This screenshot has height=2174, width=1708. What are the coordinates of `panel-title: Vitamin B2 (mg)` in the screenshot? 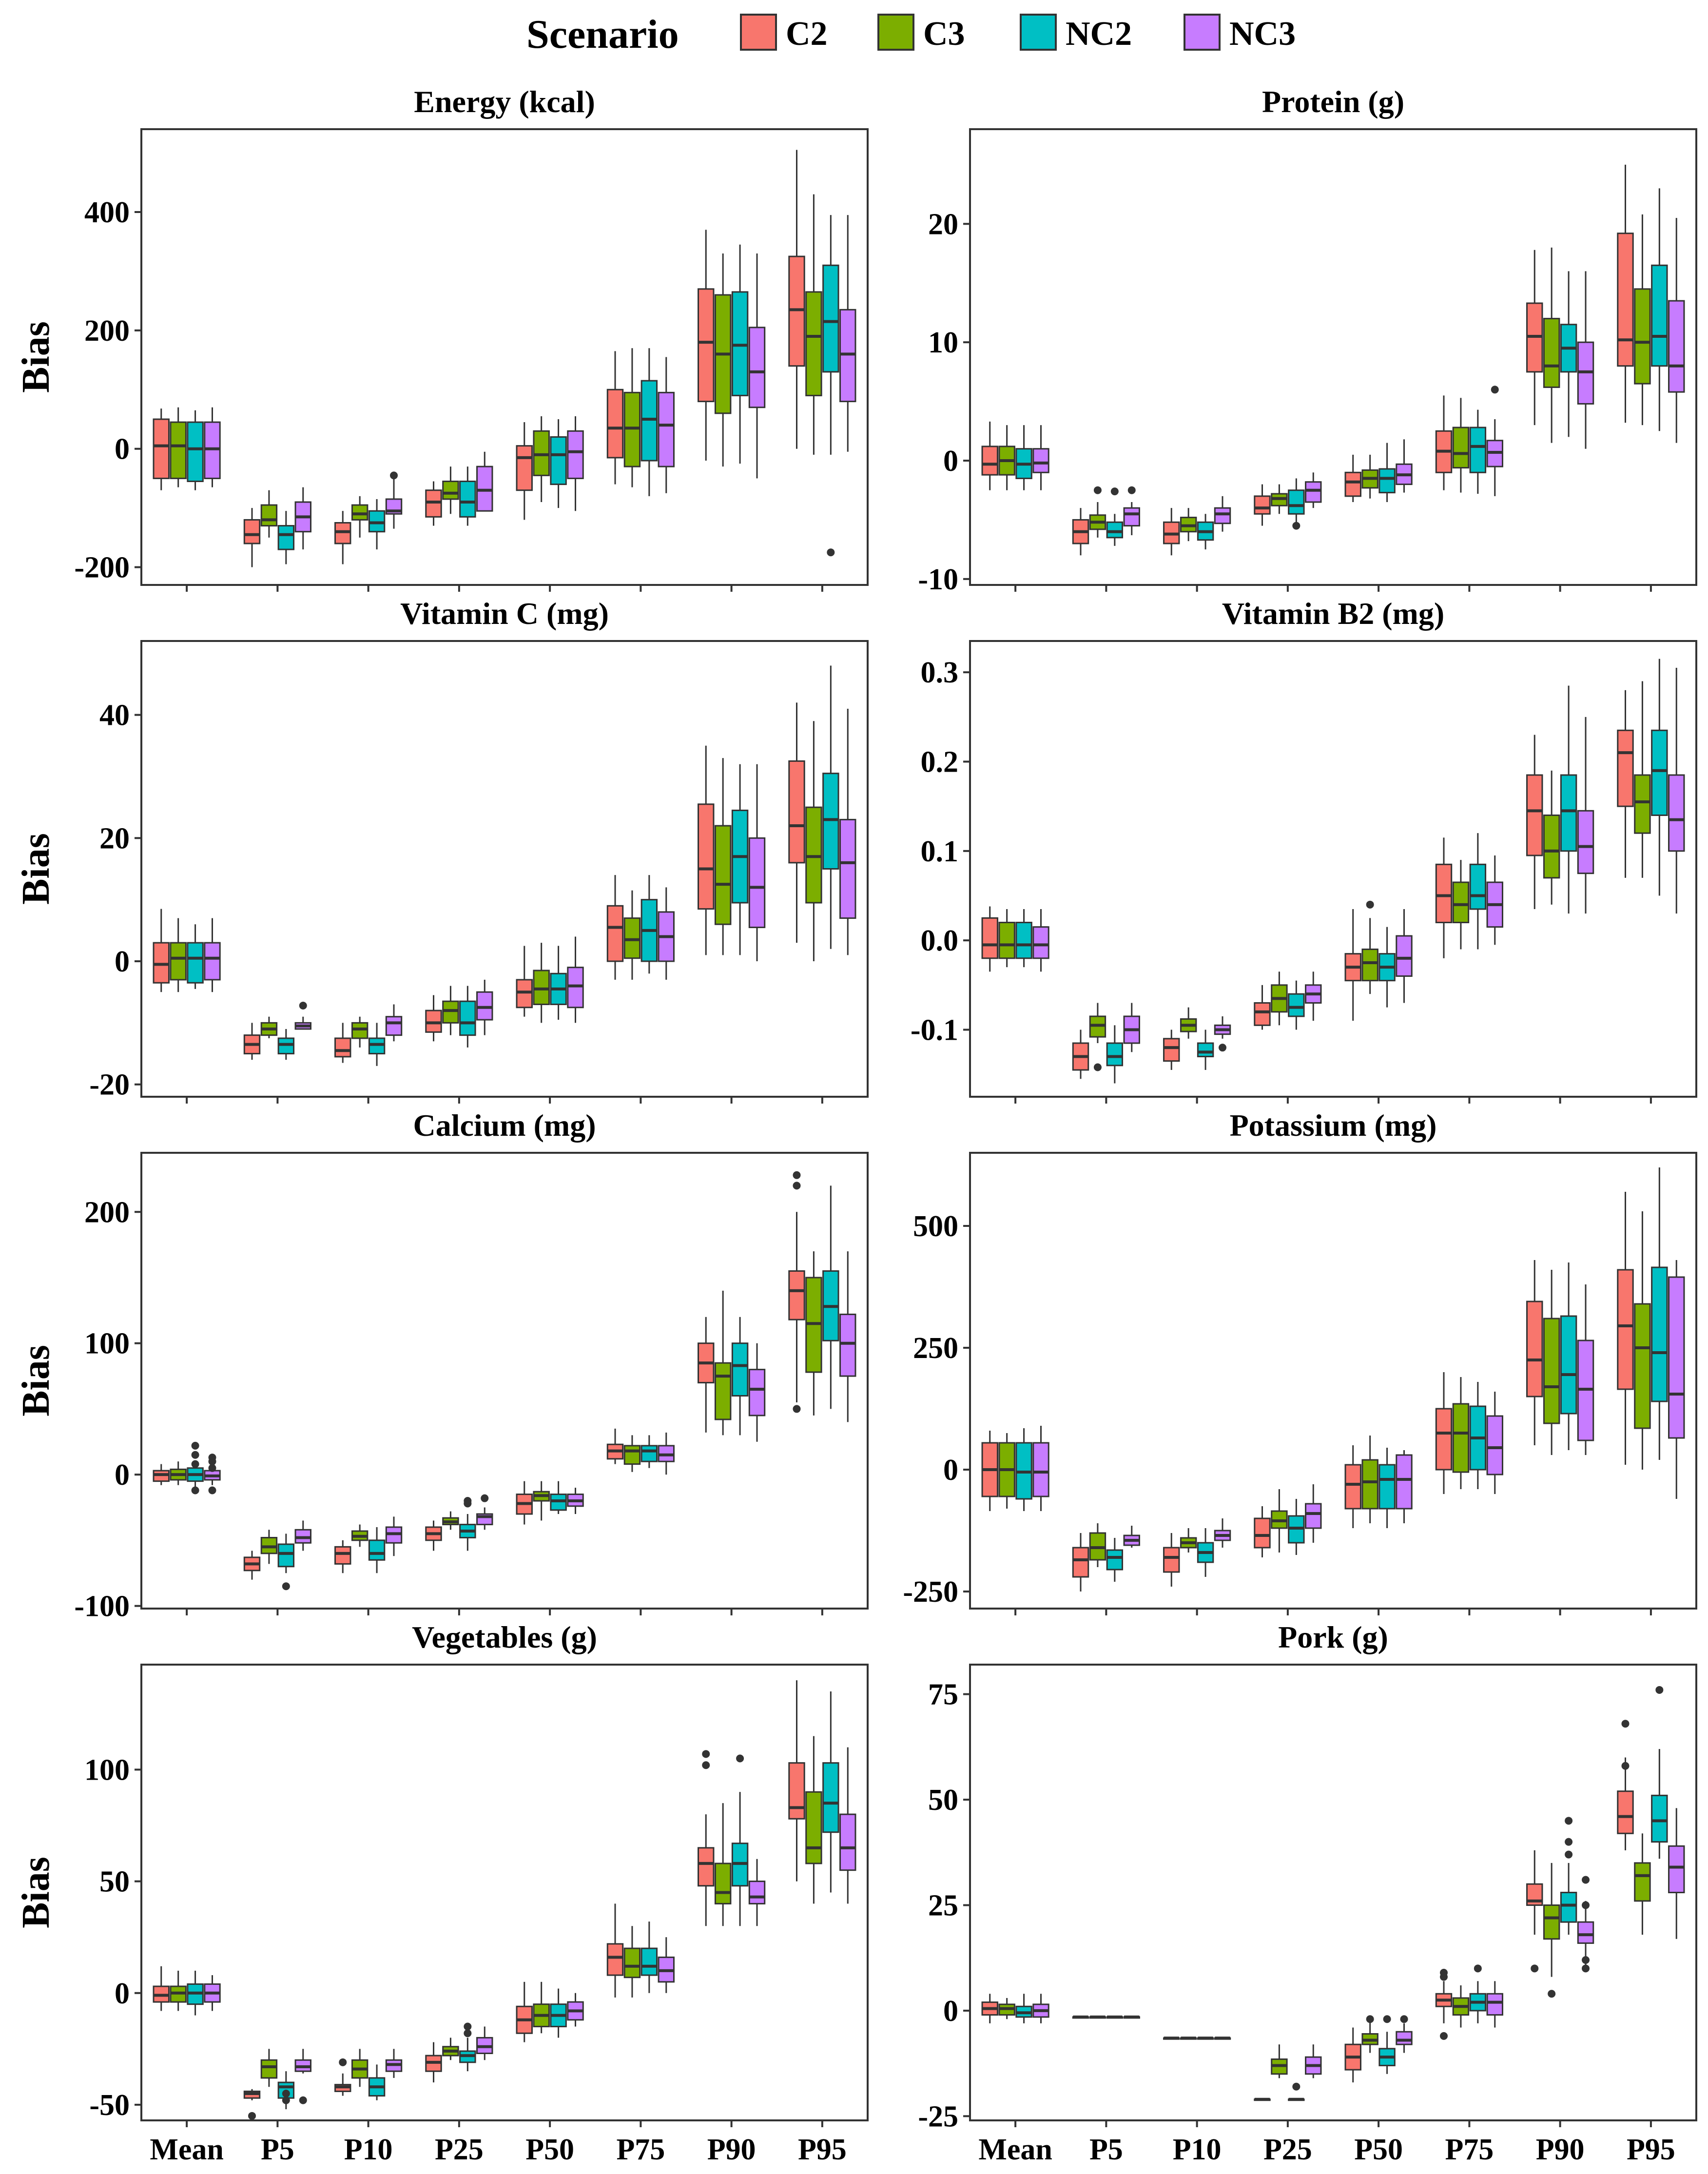 It's located at (1333, 613).